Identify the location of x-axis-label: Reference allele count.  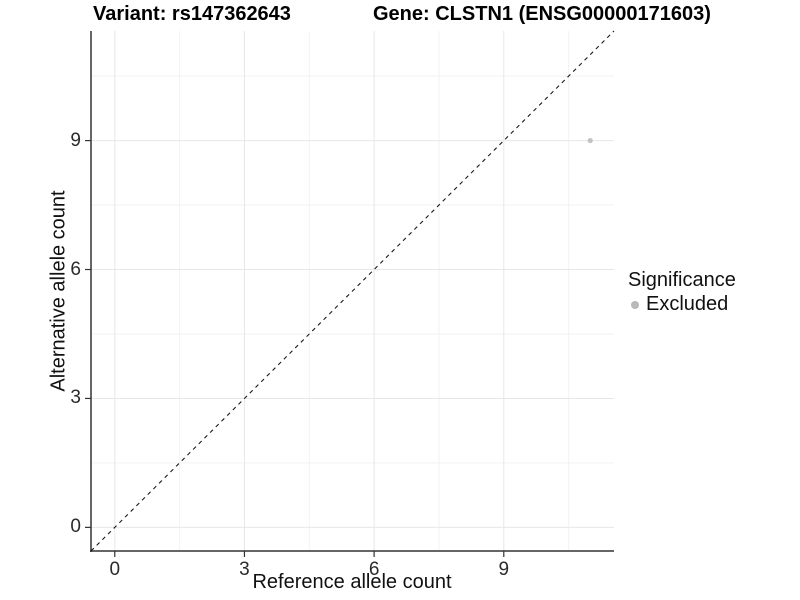
(352, 582).